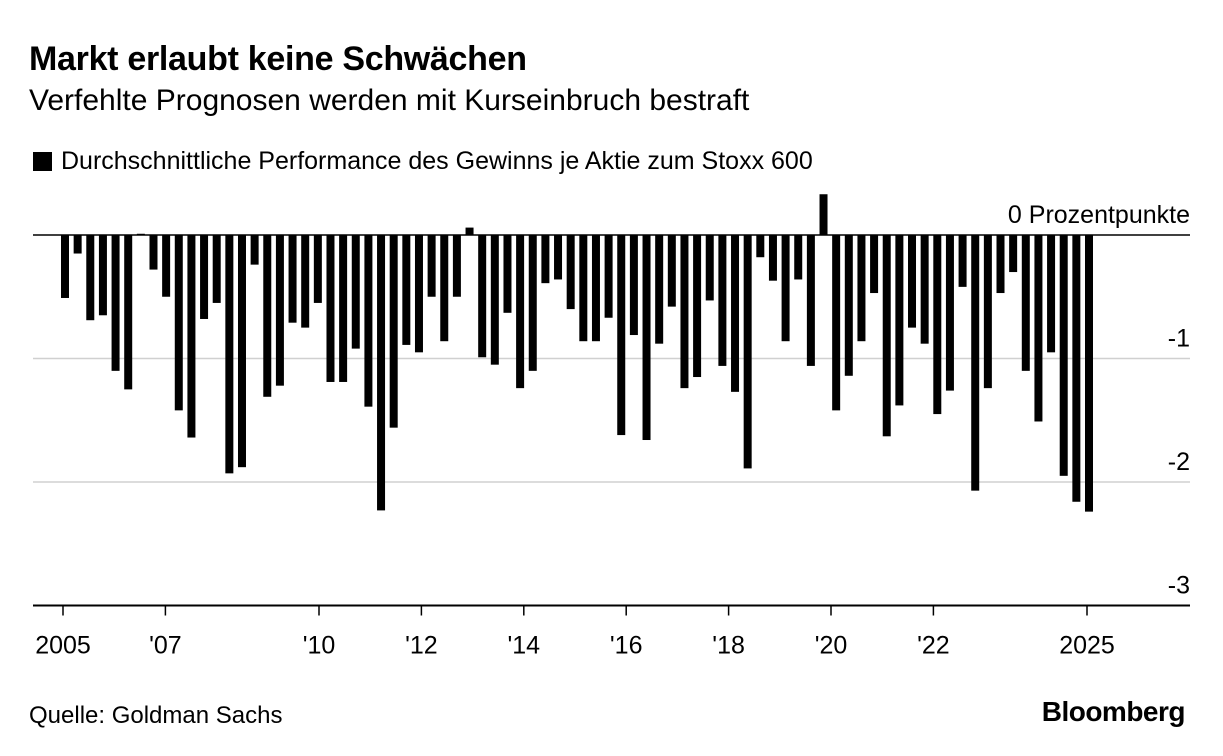  Describe the element at coordinates (278, 59) in the screenshot. I see `chart-title: Markt erlaubt keine Schwächen` at that location.